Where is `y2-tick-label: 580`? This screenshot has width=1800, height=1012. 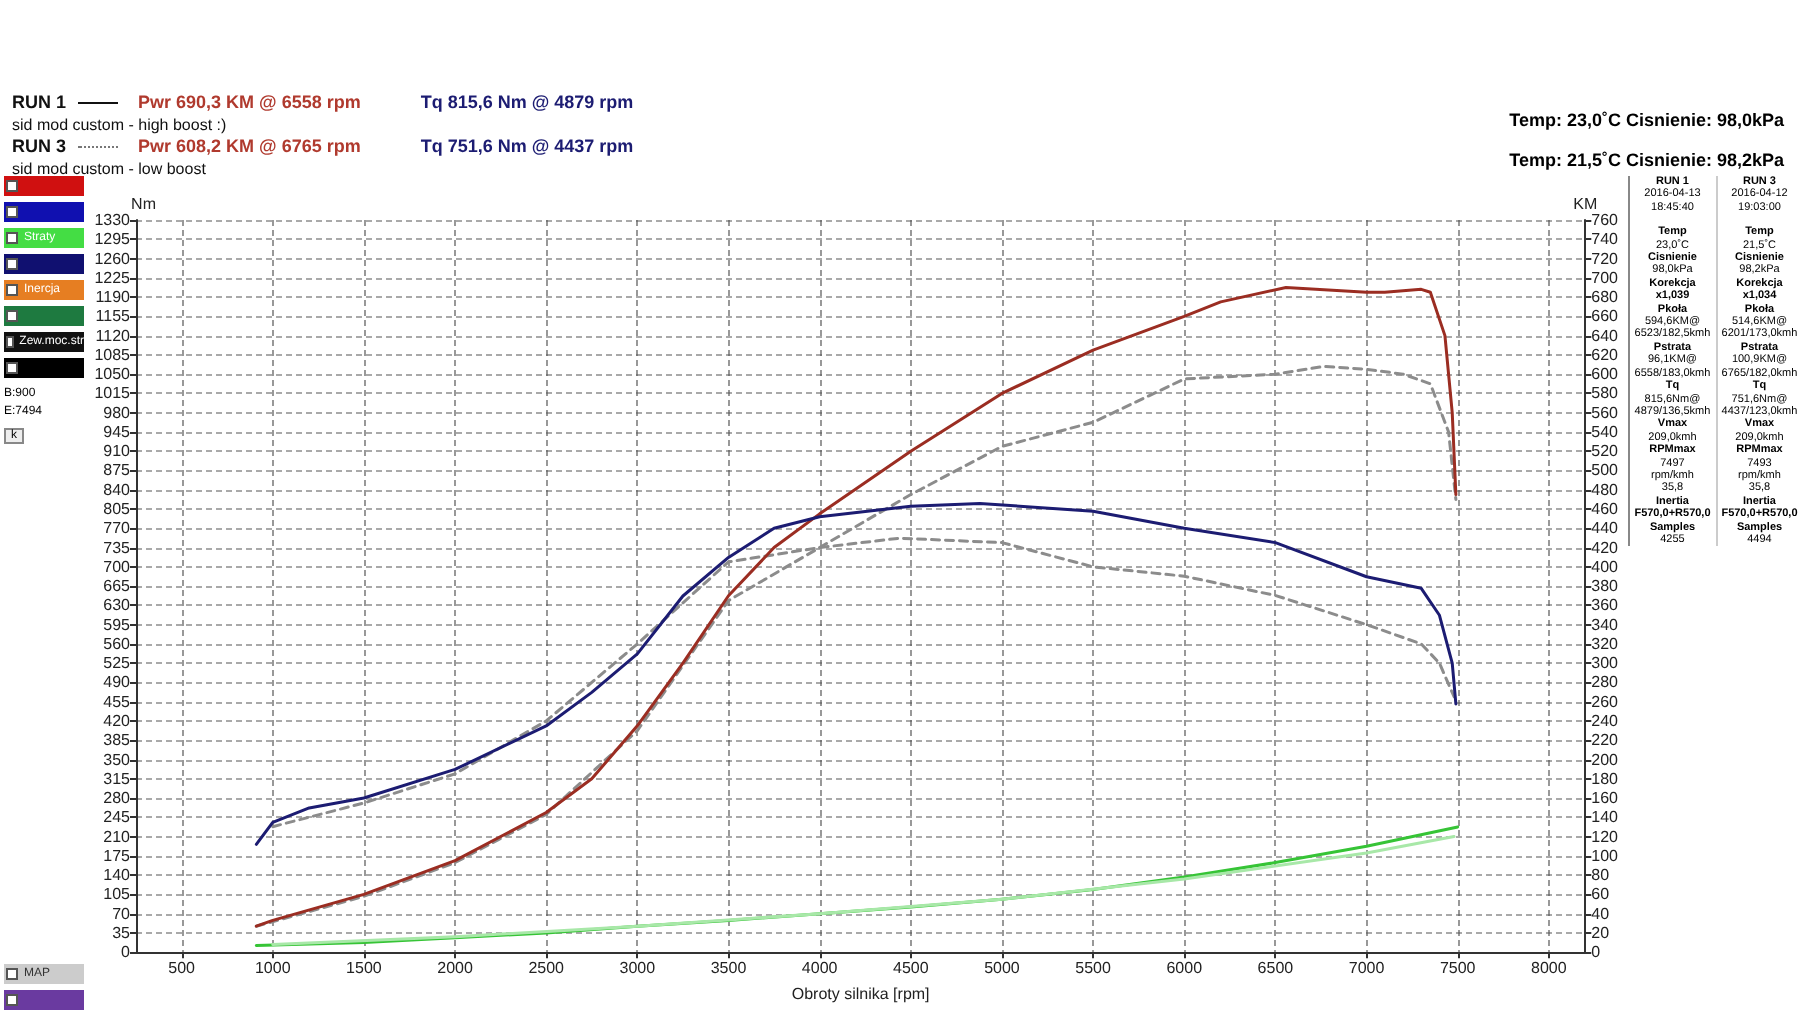
y2-tick-label: 580 is located at coordinates (1605, 393).